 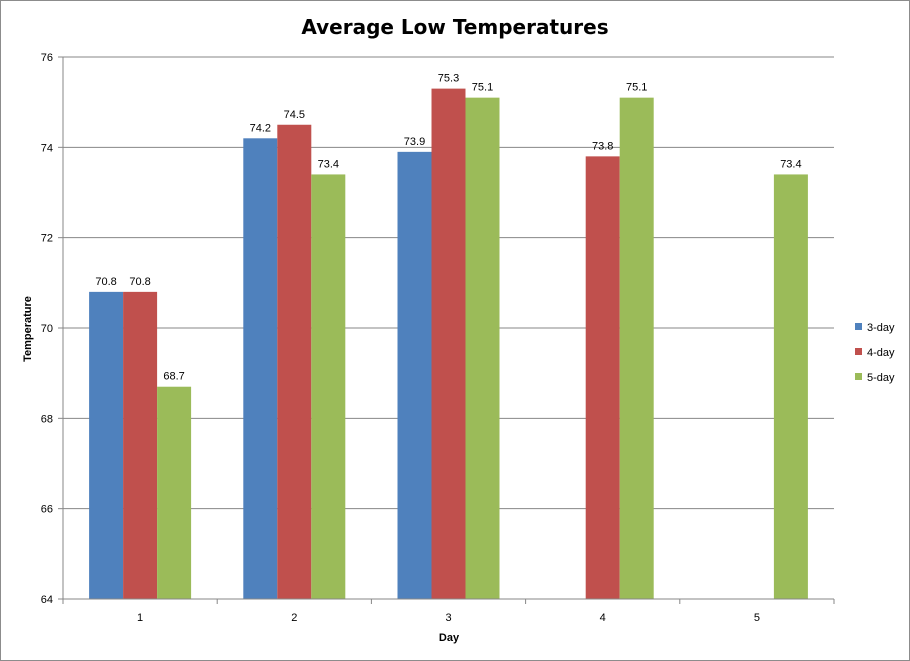 What do you see at coordinates (881, 378) in the screenshot?
I see `legend-label: 5-day` at bounding box center [881, 378].